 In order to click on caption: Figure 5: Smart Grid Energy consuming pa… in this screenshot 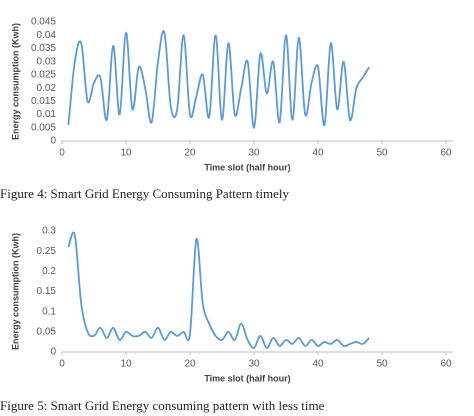, I will do `click(162, 405)`.